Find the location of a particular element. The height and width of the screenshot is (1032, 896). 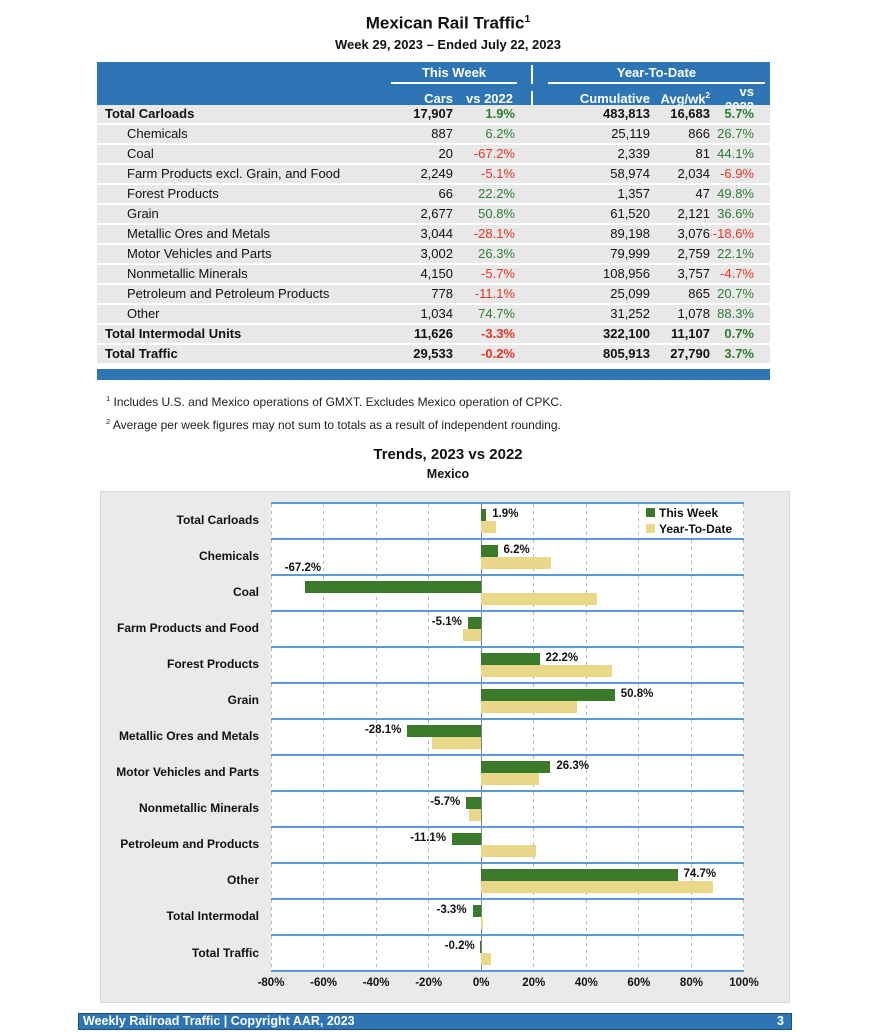

legend-label: Year-To-Date is located at coordinates (696, 528).